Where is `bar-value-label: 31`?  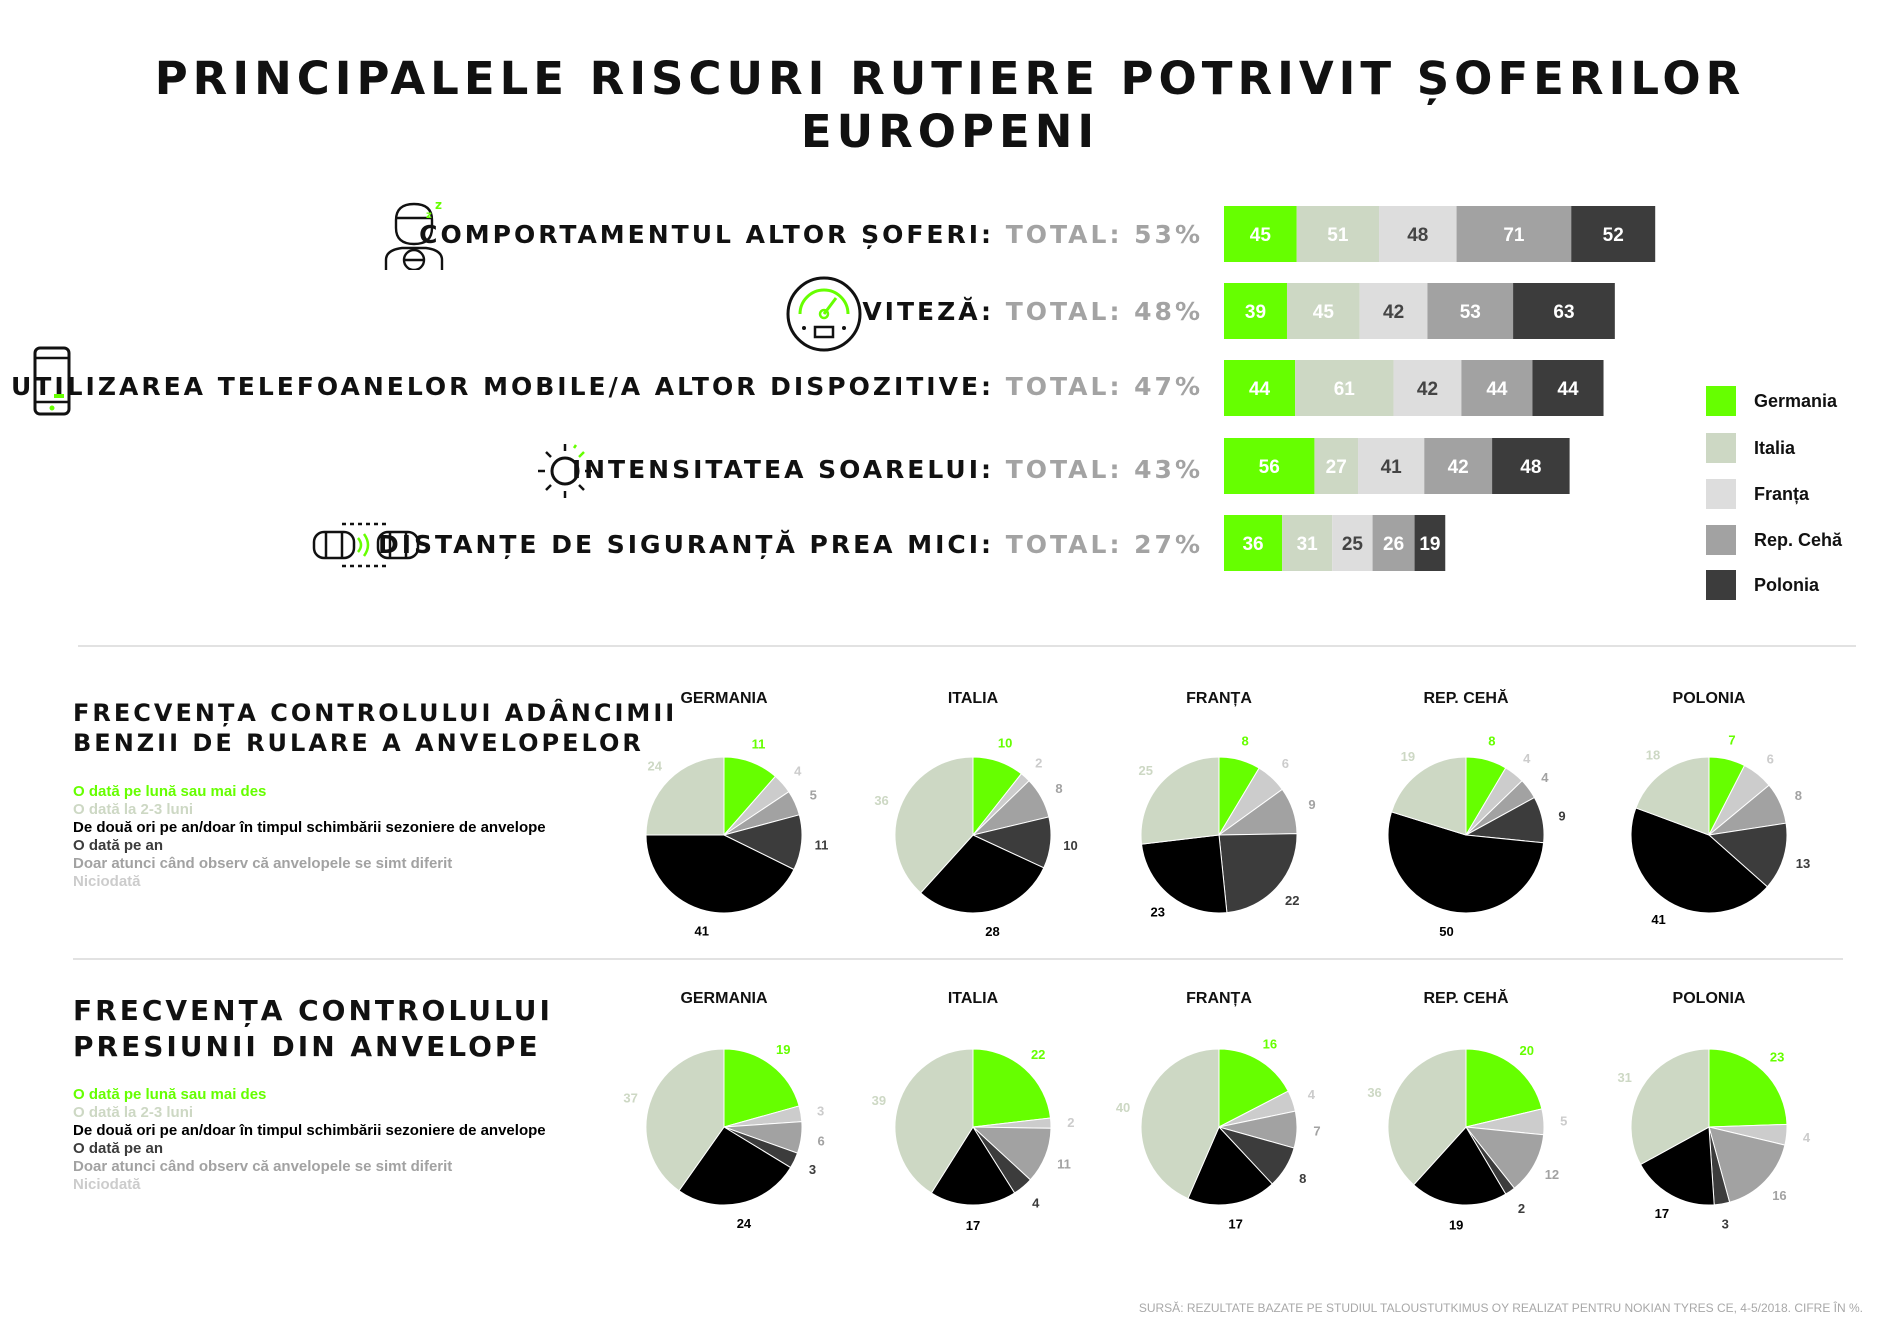
bar-value-label: 31 is located at coordinates (1308, 544).